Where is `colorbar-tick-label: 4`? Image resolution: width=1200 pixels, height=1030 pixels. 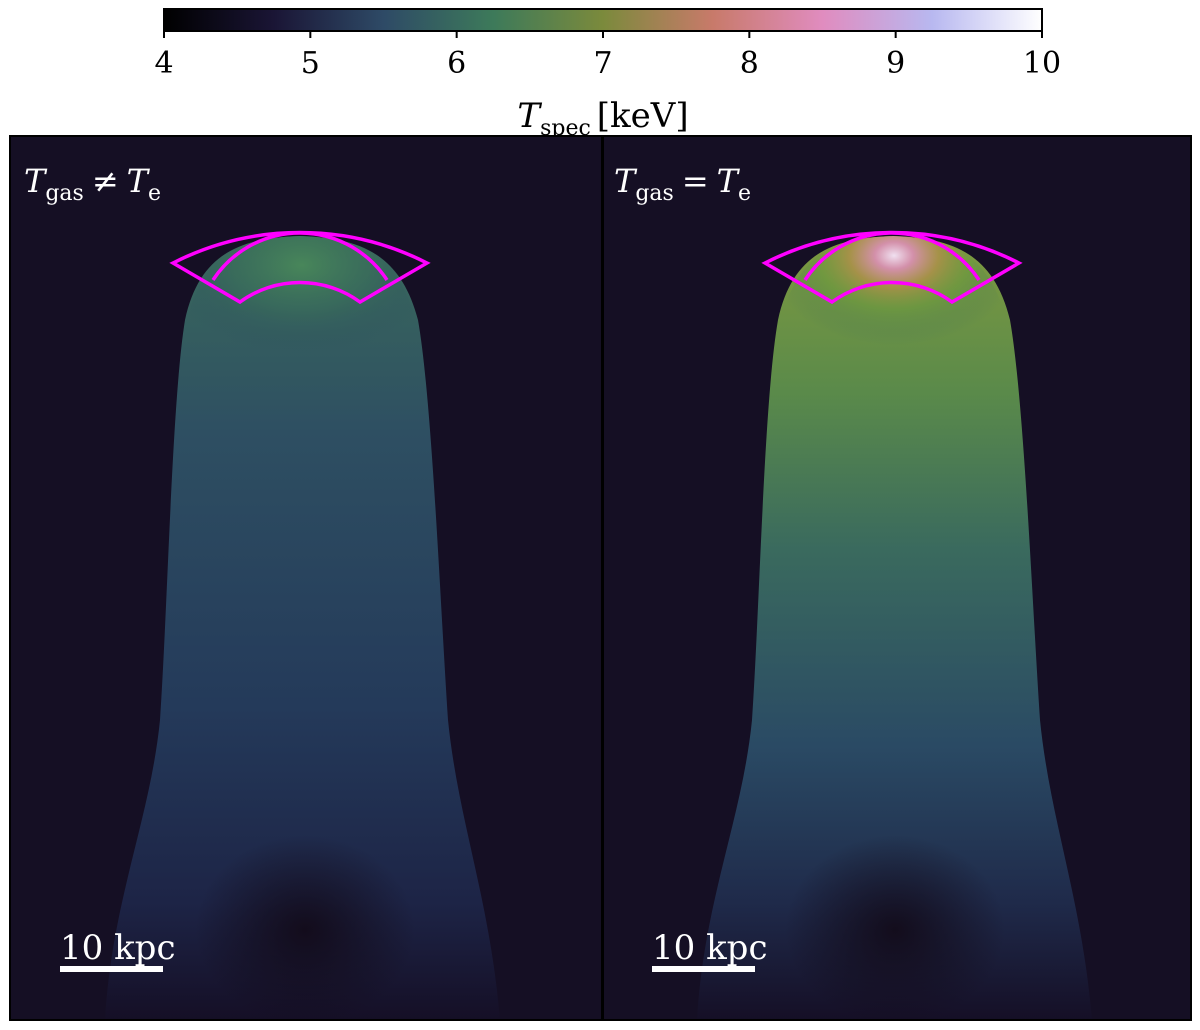
colorbar-tick-label: 4 is located at coordinates (163, 63).